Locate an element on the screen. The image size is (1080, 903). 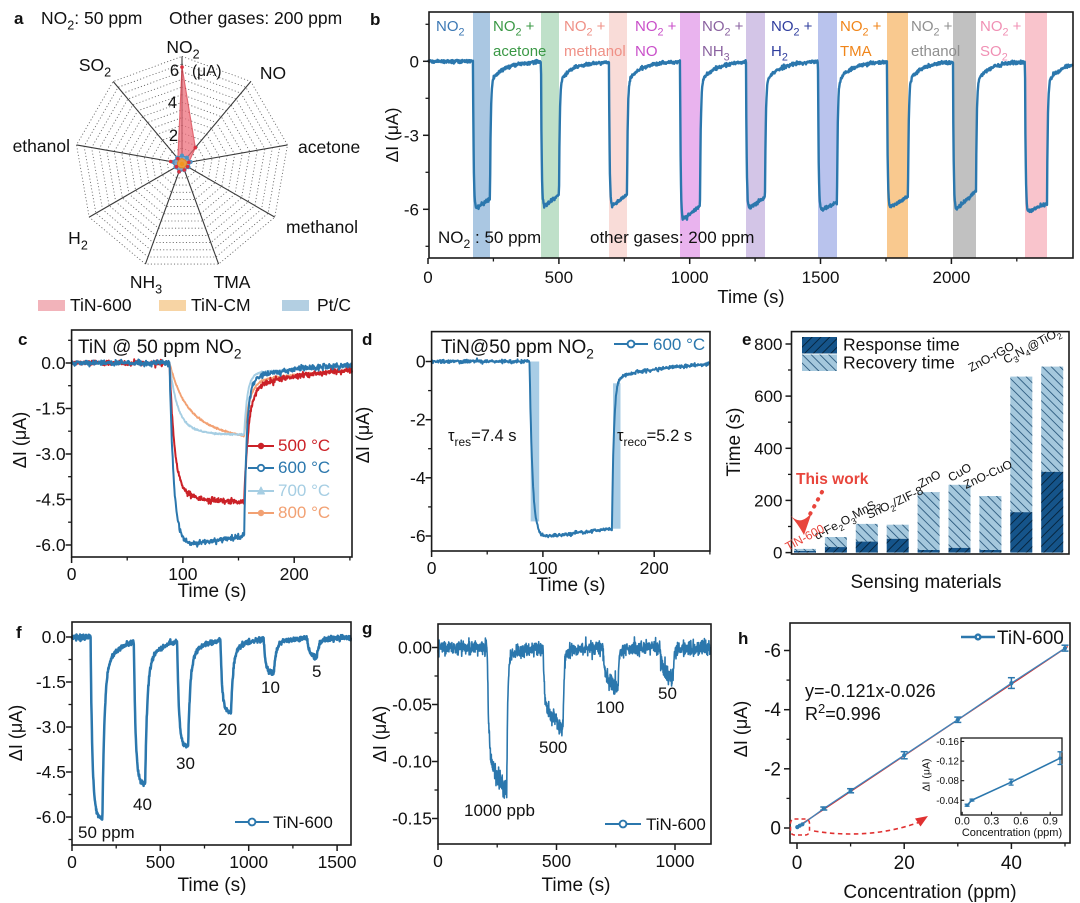
svg-text: acetone is located at coordinates (519, 51).